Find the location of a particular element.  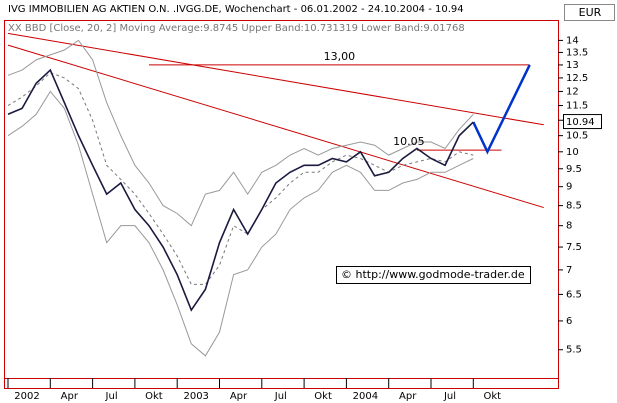

level-label: 13,00 is located at coordinates (340, 56).